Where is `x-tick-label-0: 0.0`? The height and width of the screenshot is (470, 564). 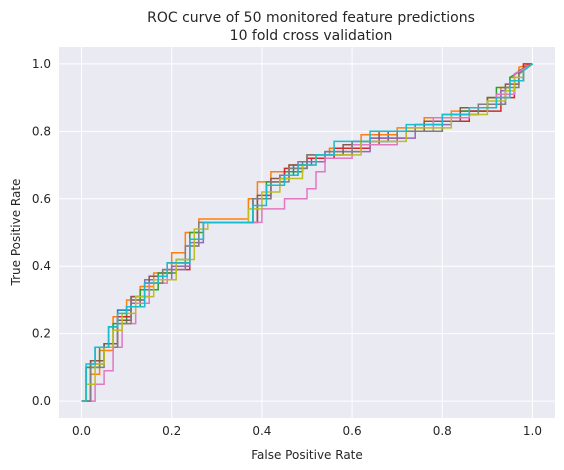 x-tick-label-0: 0.0 is located at coordinates (81, 431).